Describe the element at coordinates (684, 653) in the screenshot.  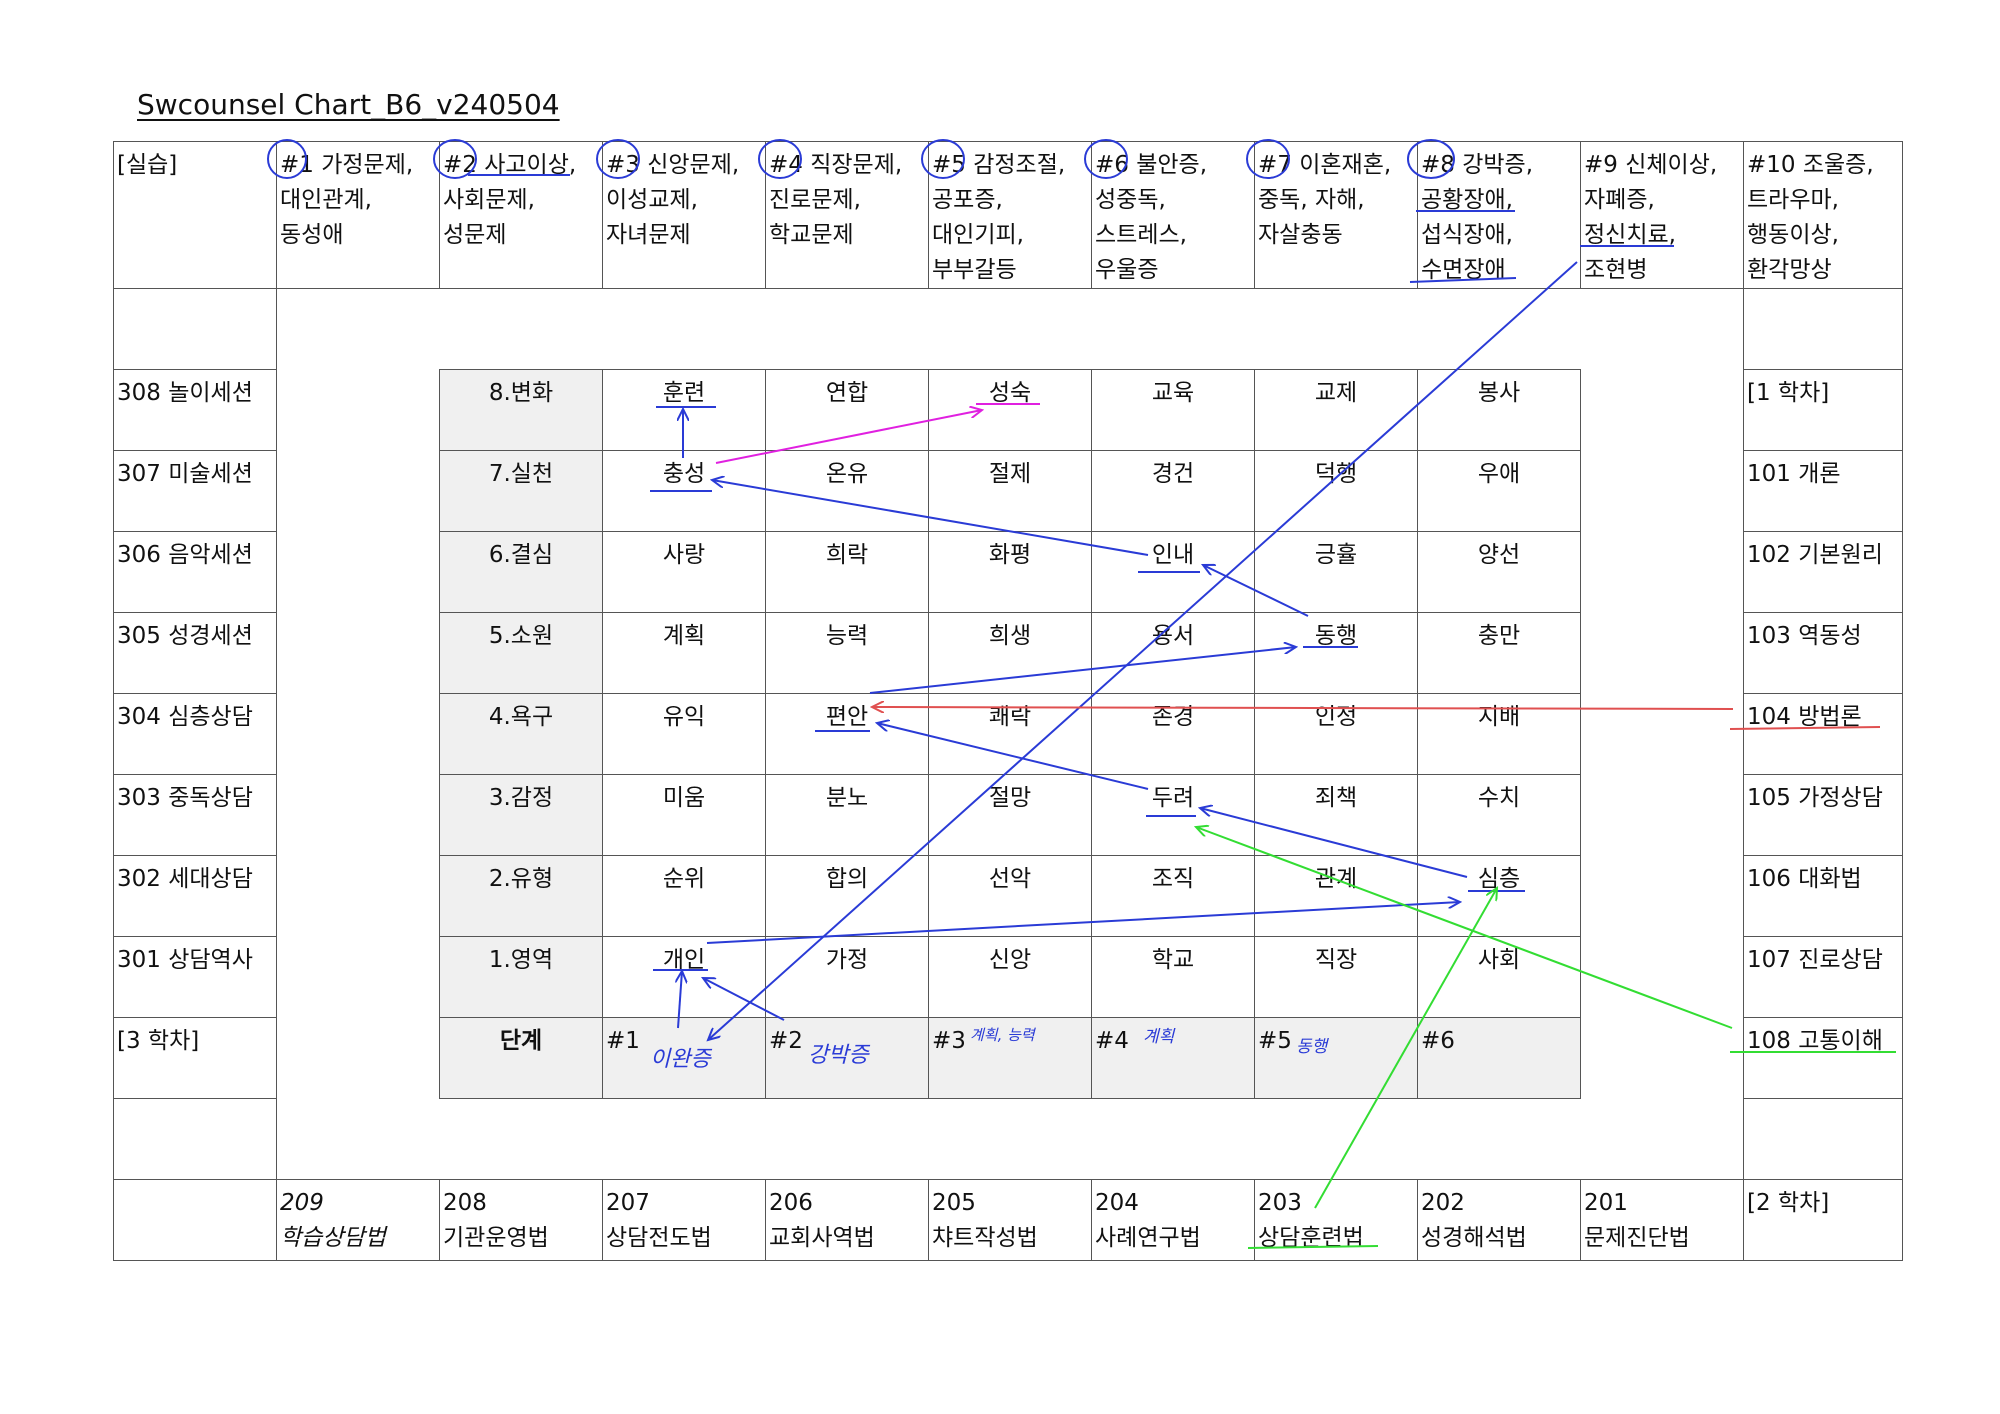
I see `virtue-cell: 계획` at that location.